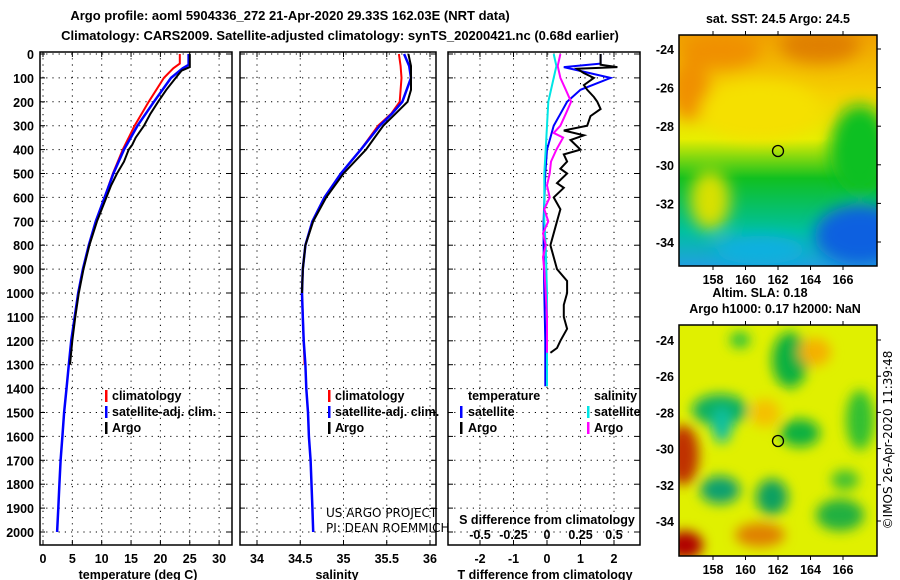 This screenshot has width=900, height=580. I want to click on depth-tick-label: 1600, so click(20, 437).